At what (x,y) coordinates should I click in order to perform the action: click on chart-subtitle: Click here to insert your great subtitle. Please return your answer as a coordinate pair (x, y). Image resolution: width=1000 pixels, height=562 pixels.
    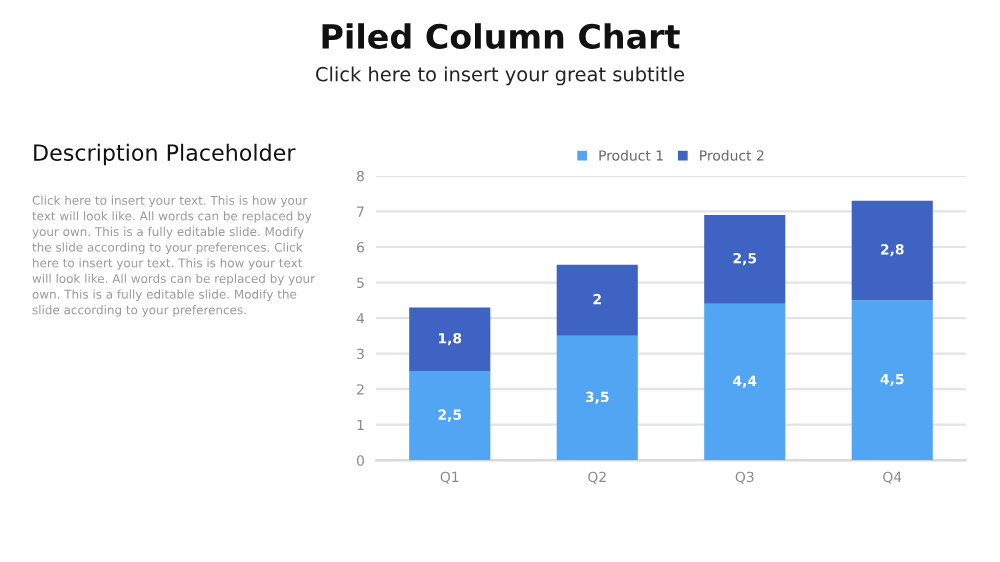
    Looking at the image, I should click on (500, 76).